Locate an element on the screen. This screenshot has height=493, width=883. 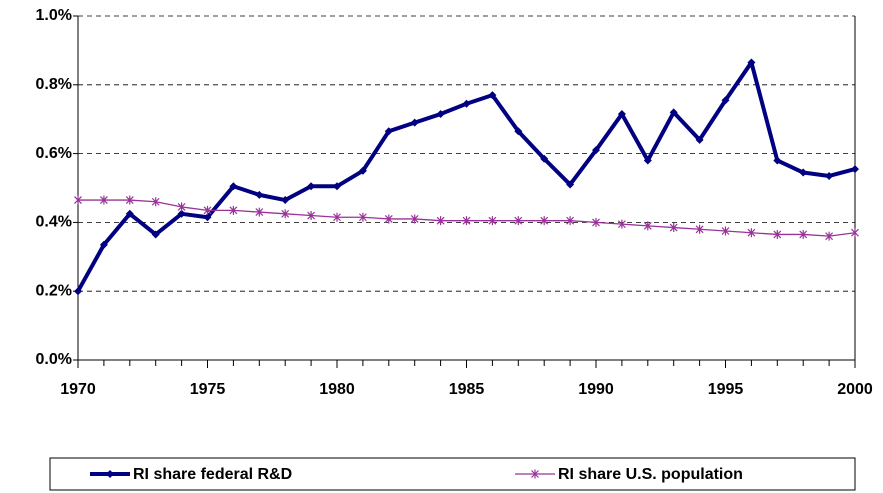
x-tick-label: 1990 is located at coordinates (596, 389).